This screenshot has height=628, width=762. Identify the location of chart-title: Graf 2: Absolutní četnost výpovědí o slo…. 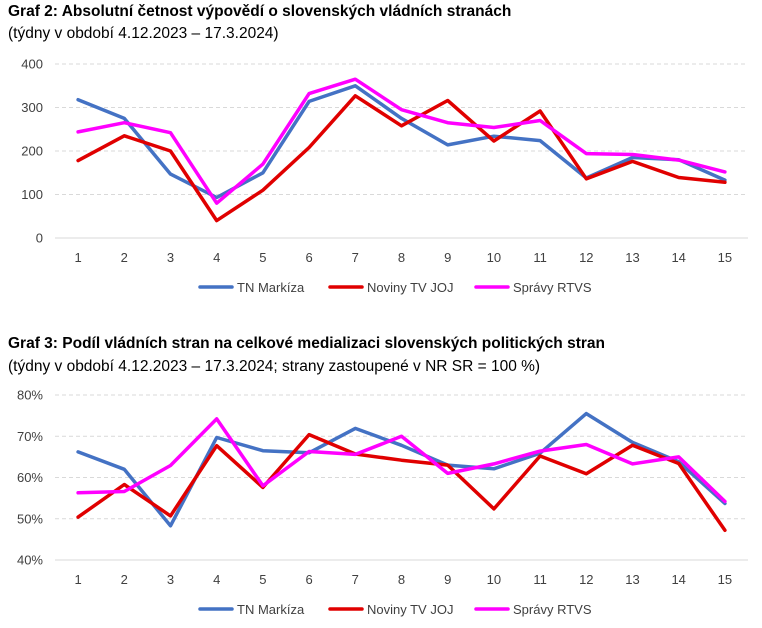
(260, 11).